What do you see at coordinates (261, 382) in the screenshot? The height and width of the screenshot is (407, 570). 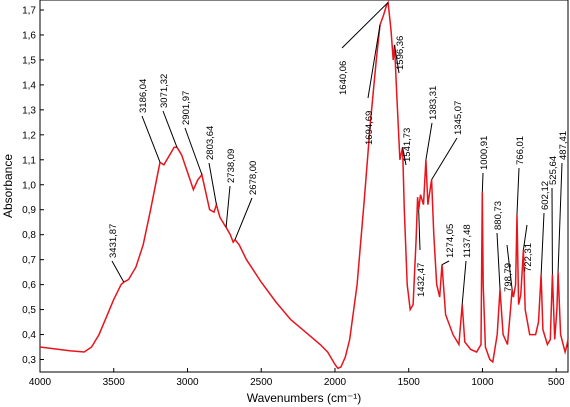 I see `x-tick-label: 2500` at bounding box center [261, 382].